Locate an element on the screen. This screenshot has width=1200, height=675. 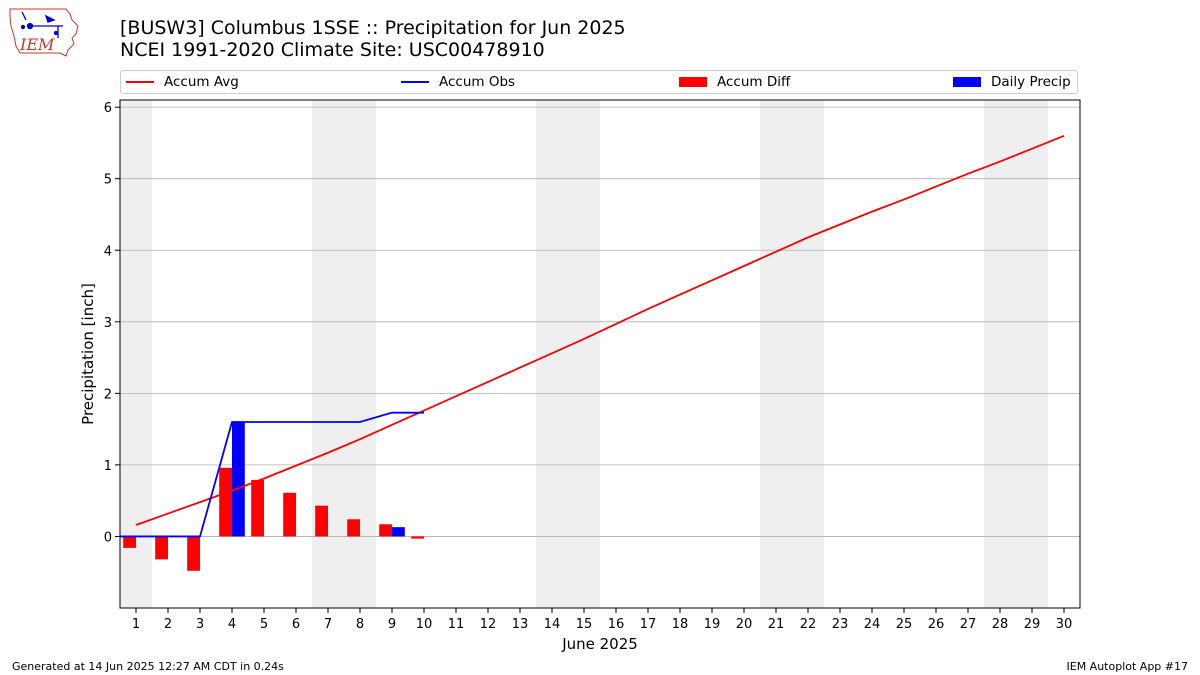
x-tick-label-3: 3 is located at coordinates (200, 624).